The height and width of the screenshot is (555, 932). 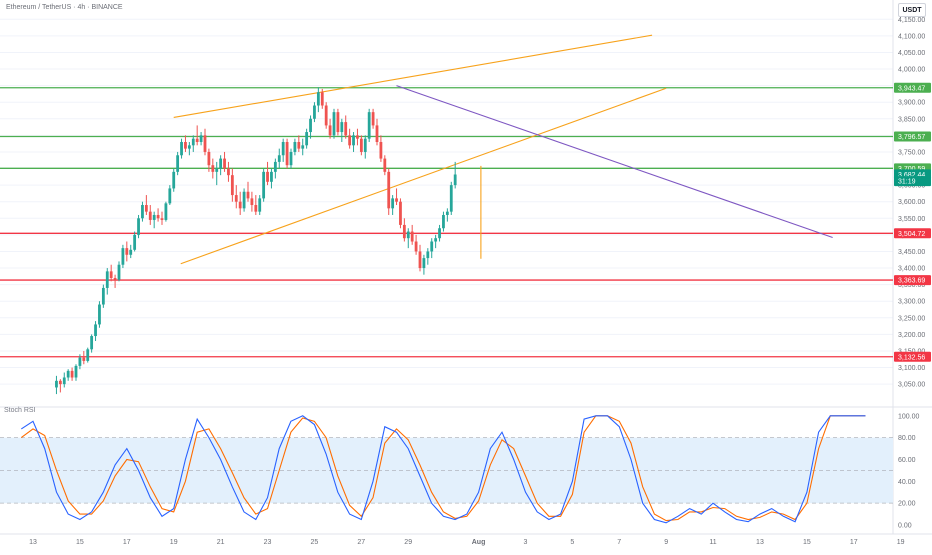 I want to click on price-tick-label: 3,250.00, so click(x=911, y=318).